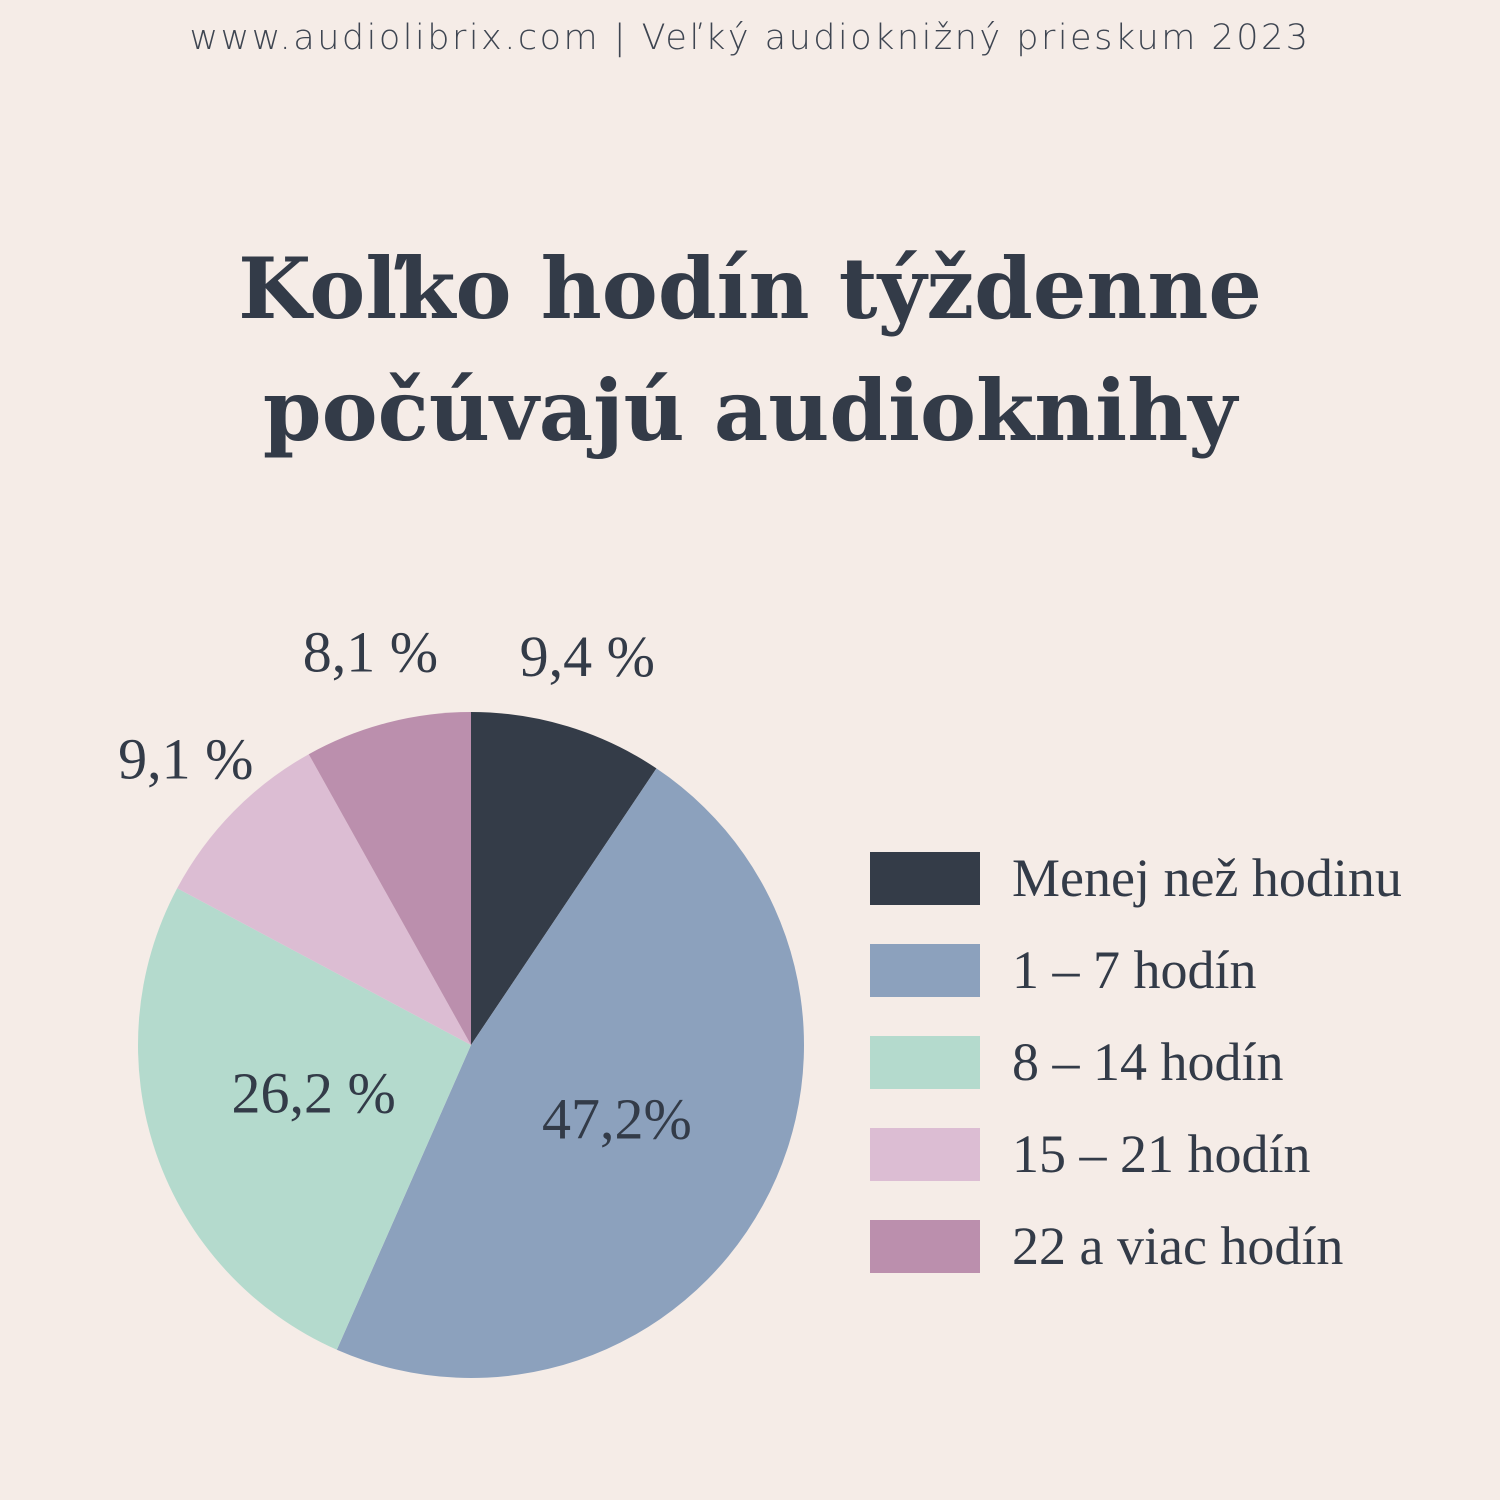  What do you see at coordinates (1148, 1062) in the screenshot?
I see `legend-label: 8 – 14 hodín` at bounding box center [1148, 1062].